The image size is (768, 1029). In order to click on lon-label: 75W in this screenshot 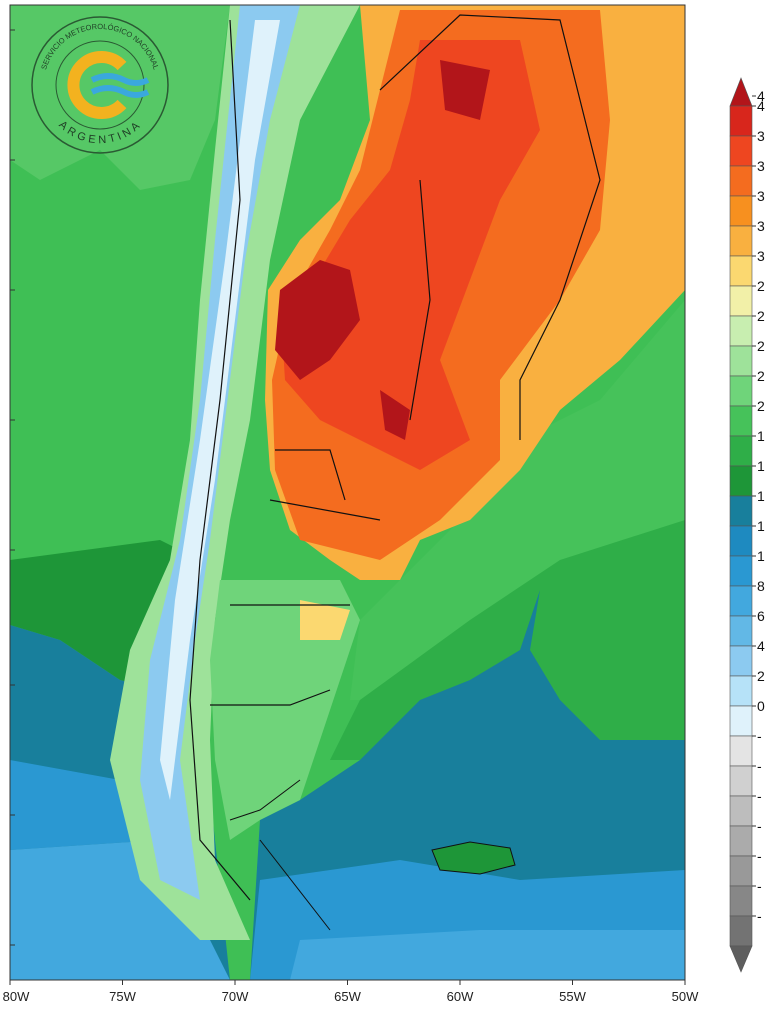, I will do `click(122, 996)`.